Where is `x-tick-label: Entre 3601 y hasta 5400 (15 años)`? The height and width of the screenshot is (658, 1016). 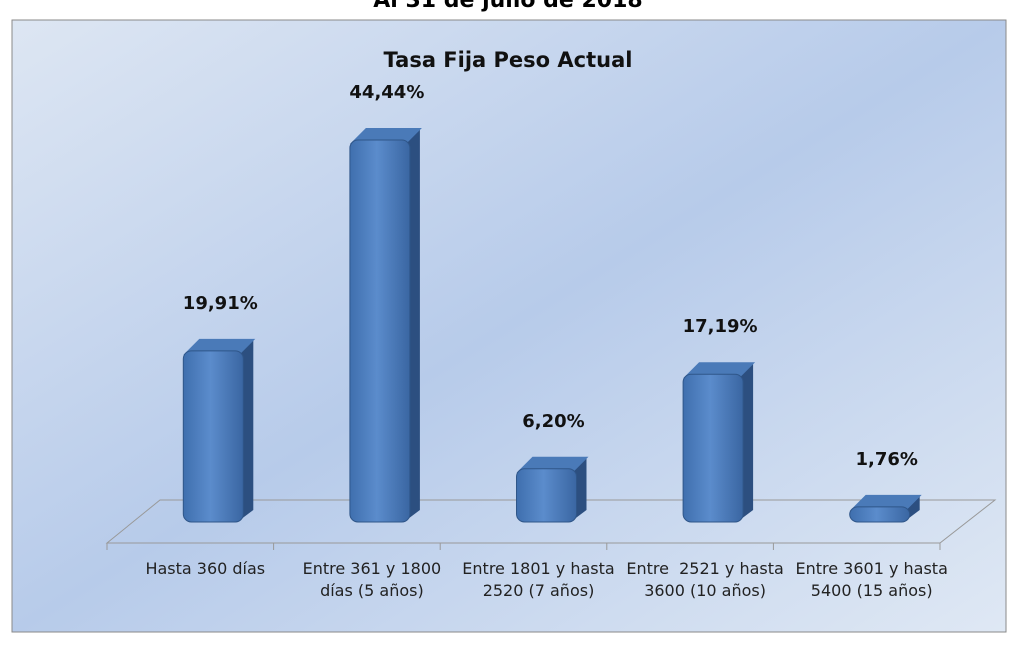
x-tick-label: Entre 3601 y hasta 5400 (15 años) is located at coordinates (874, 579).